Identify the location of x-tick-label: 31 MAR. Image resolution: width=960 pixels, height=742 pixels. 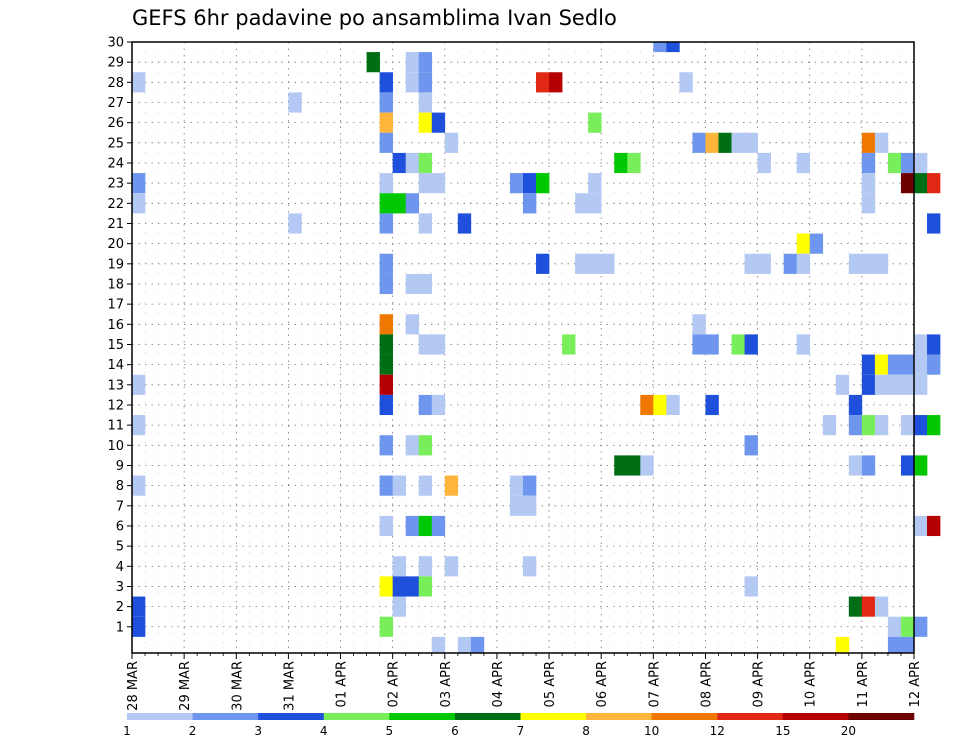
(289, 686).